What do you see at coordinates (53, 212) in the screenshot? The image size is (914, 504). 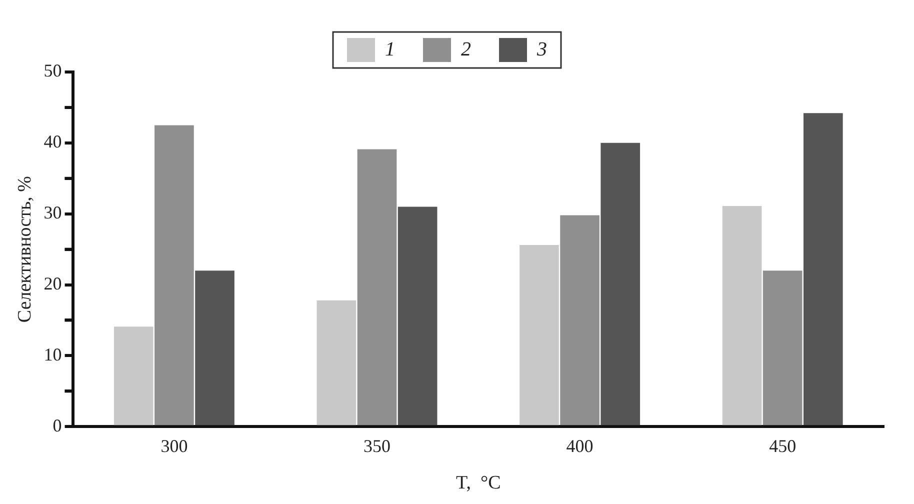 I see `y-tick-label: 30` at bounding box center [53, 212].